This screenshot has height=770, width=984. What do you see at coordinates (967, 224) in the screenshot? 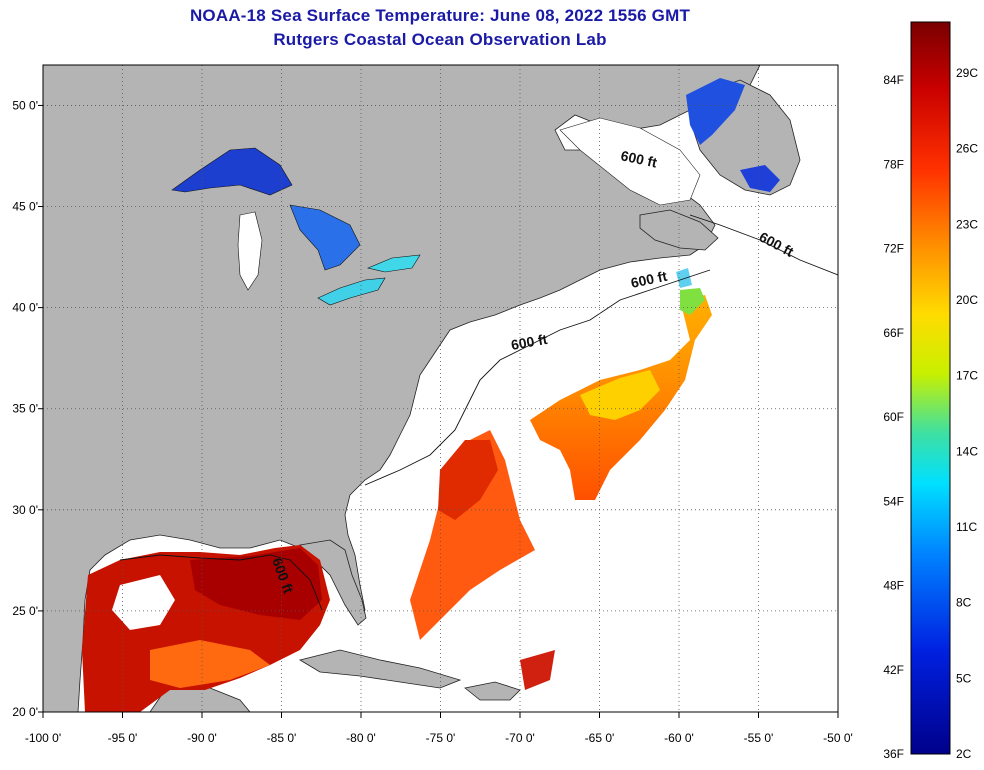
I see `colorbar-c-label: 23C` at bounding box center [967, 224].